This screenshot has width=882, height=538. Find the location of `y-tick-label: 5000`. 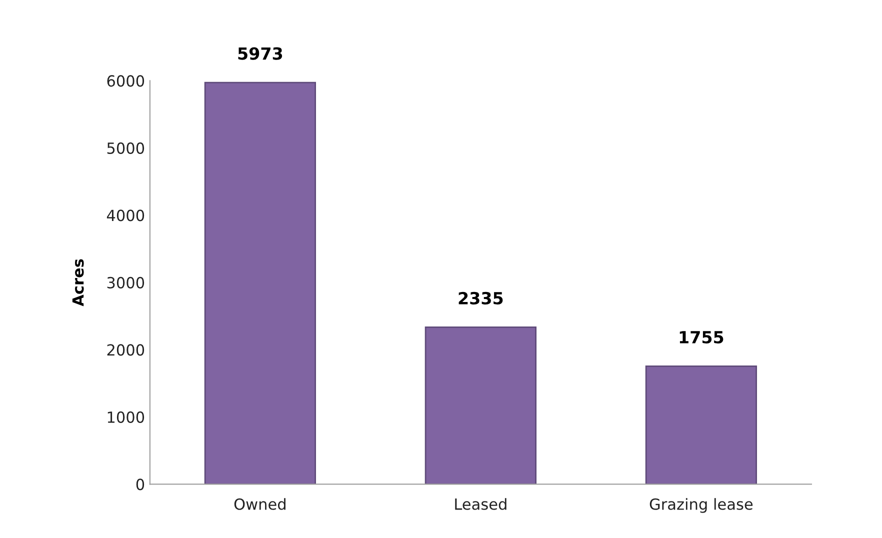

y-tick-label: 5000 is located at coordinates (125, 148).